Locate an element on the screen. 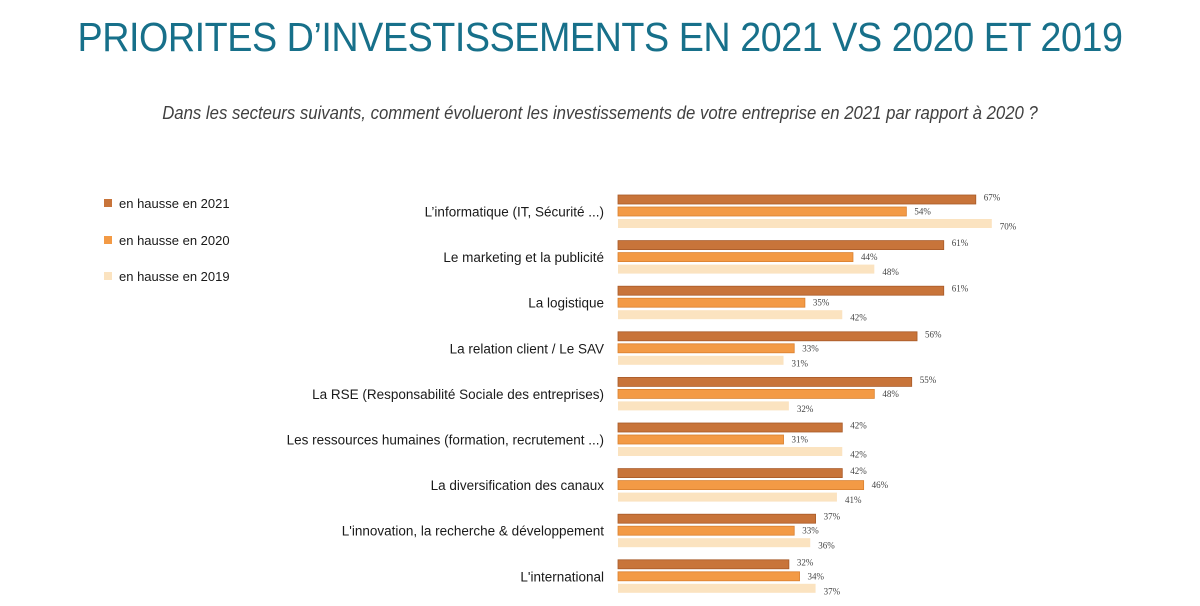  category-label: La diversification des canaux is located at coordinates (518, 485).